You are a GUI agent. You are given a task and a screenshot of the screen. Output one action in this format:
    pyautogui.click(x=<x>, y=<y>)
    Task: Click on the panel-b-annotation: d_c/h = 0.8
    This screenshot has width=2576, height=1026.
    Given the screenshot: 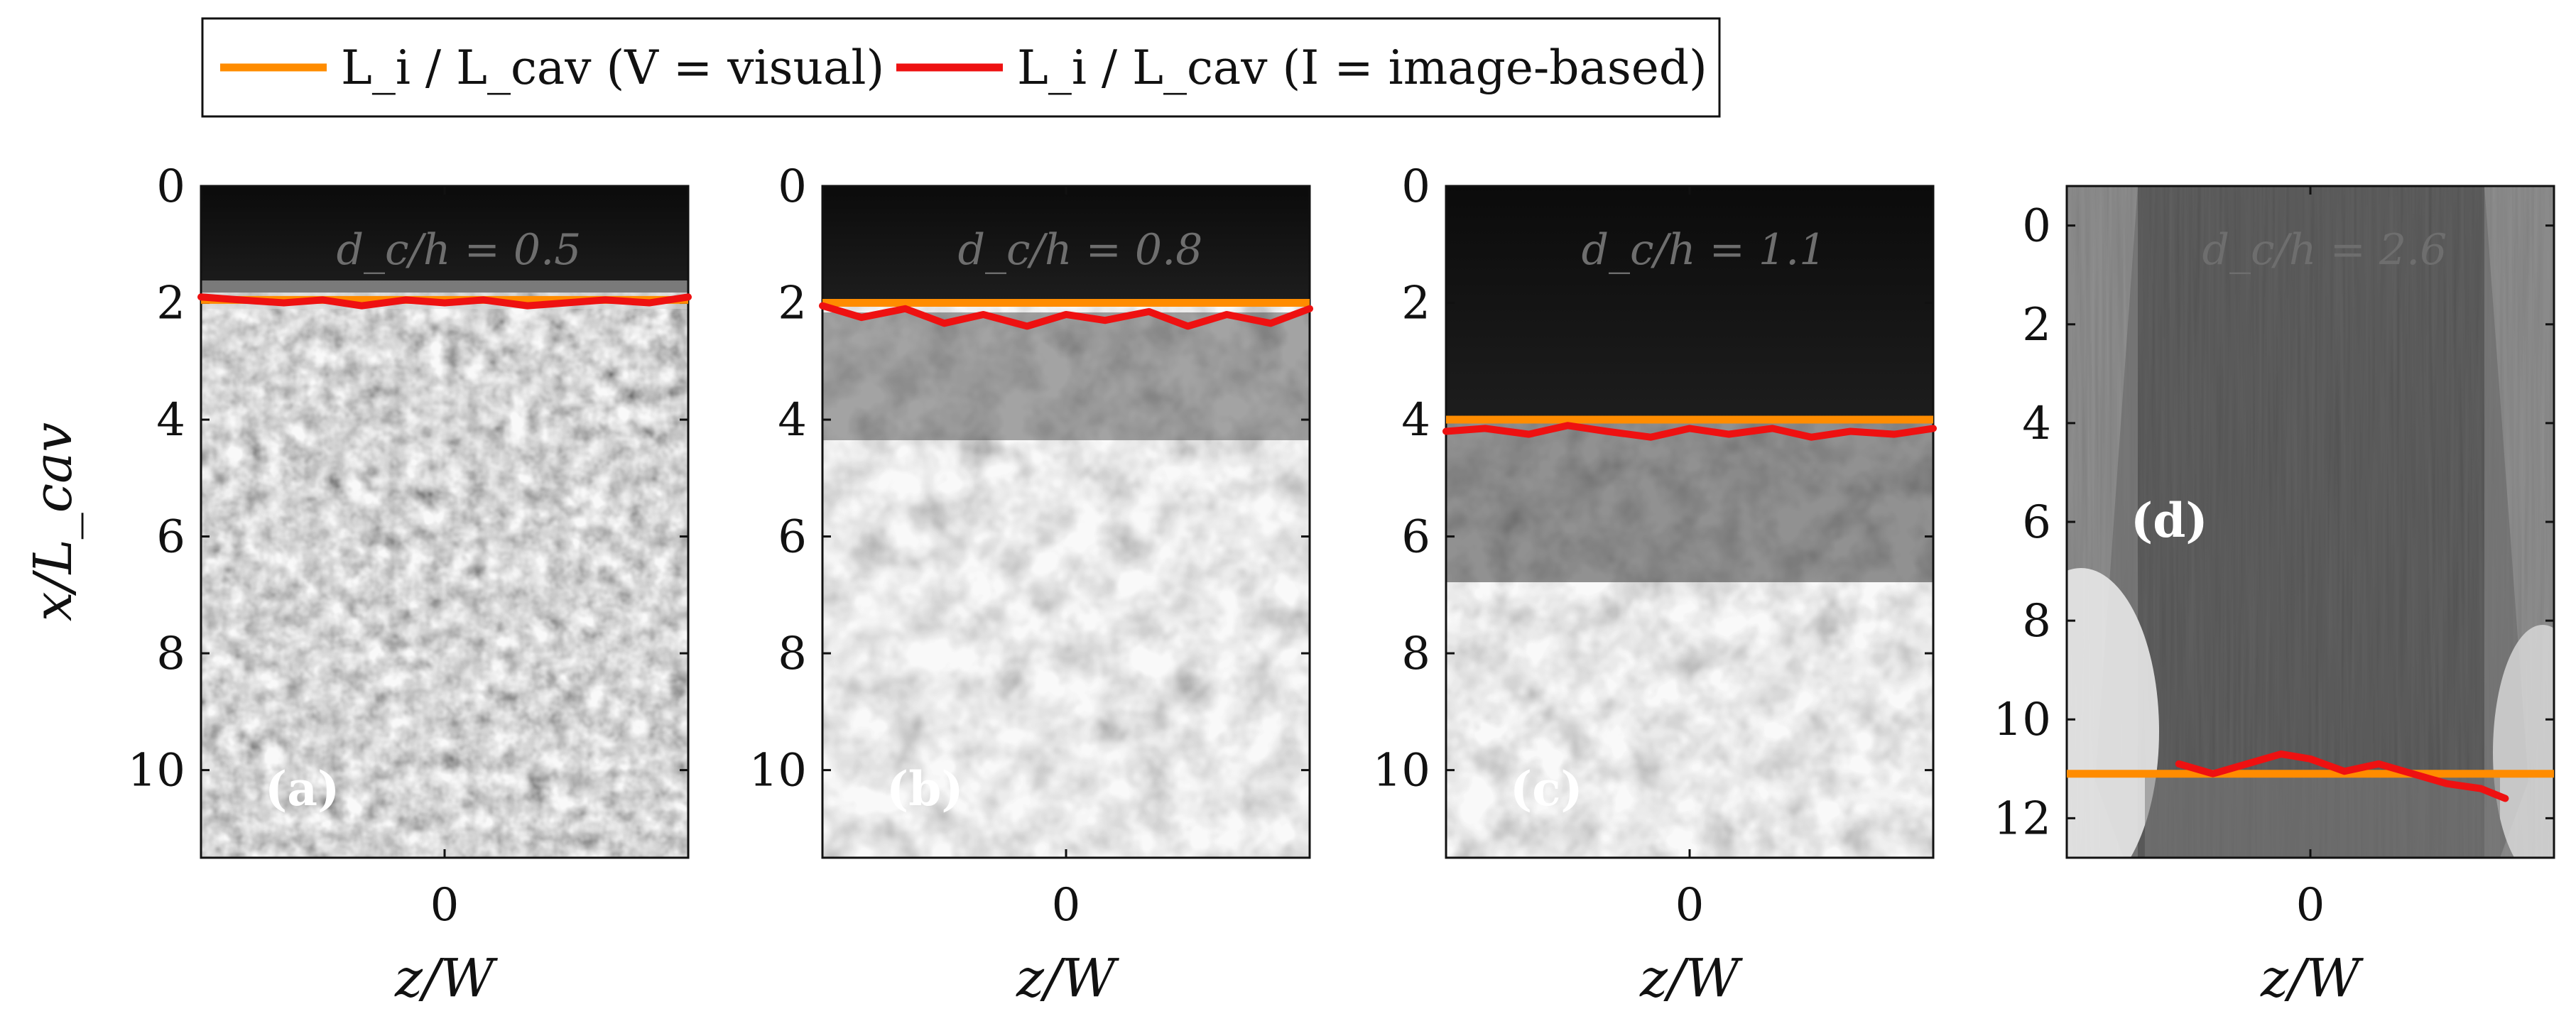 What is the action you would take?
    pyautogui.click(x=1081, y=250)
    